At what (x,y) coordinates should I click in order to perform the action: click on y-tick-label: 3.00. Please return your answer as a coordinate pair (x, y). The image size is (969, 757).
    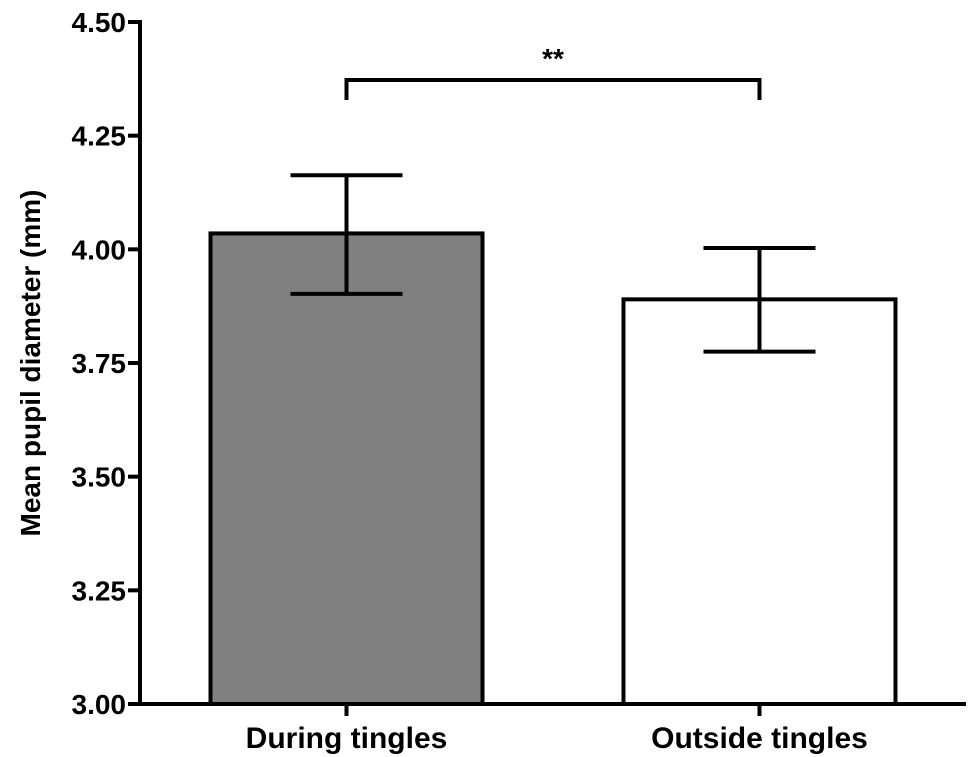
    Looking at the image, I should click on (99, 704).